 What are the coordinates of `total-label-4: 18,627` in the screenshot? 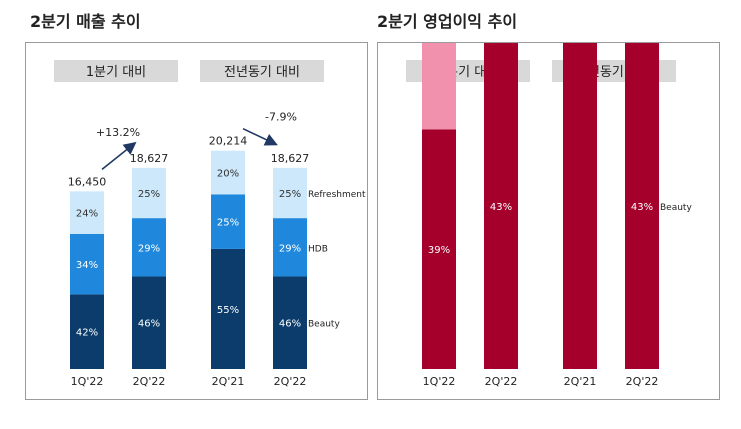 It's located at (290, 158).